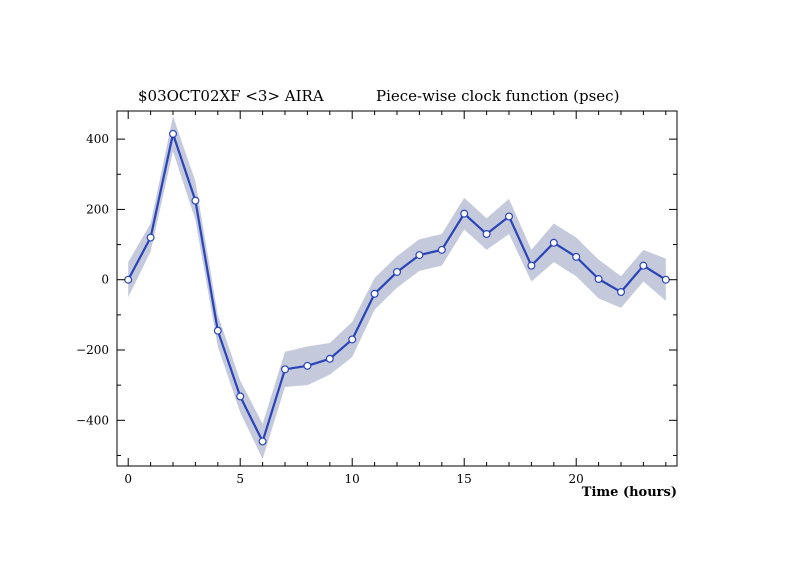 This screenshot has width=794, height=577. What do you see at coordinates (128, 479) in the screenshot?
I see `x-tick-label: 0` at bounding box center [128, 479].